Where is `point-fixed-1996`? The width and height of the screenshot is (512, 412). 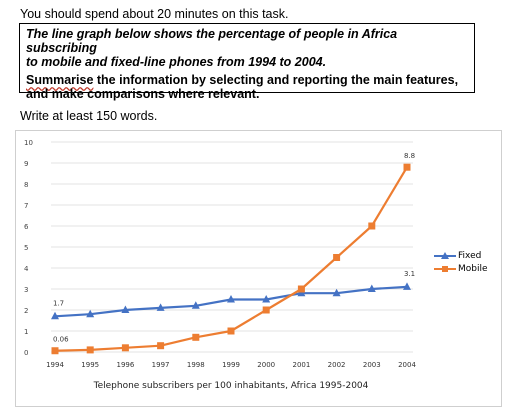
point-fixed-1996 is located at coordinates (125, 309).